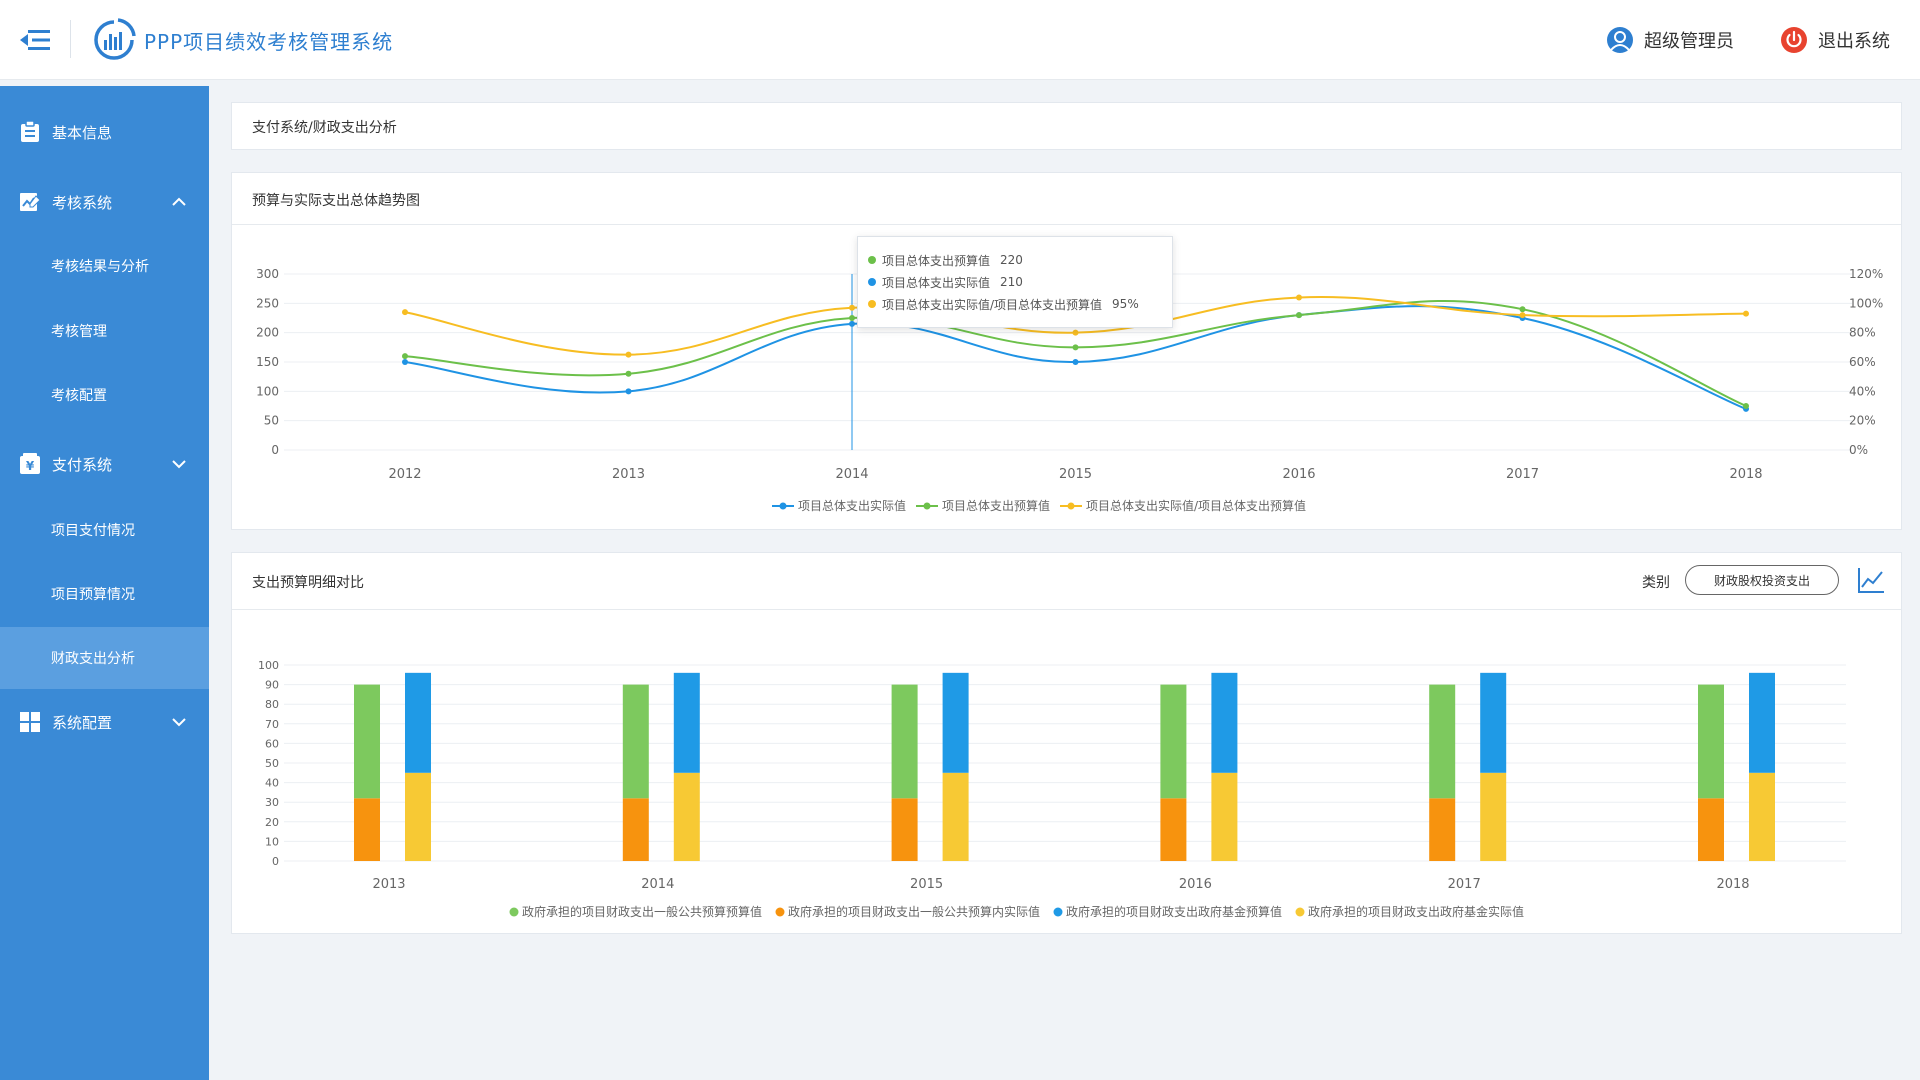 The width and height of the screenshot is (1920, 1080). Describe the element at coordinates (336, 201) in the screenshot. I see `panel-title: 预算与实际支出总体趋势图` at that location.